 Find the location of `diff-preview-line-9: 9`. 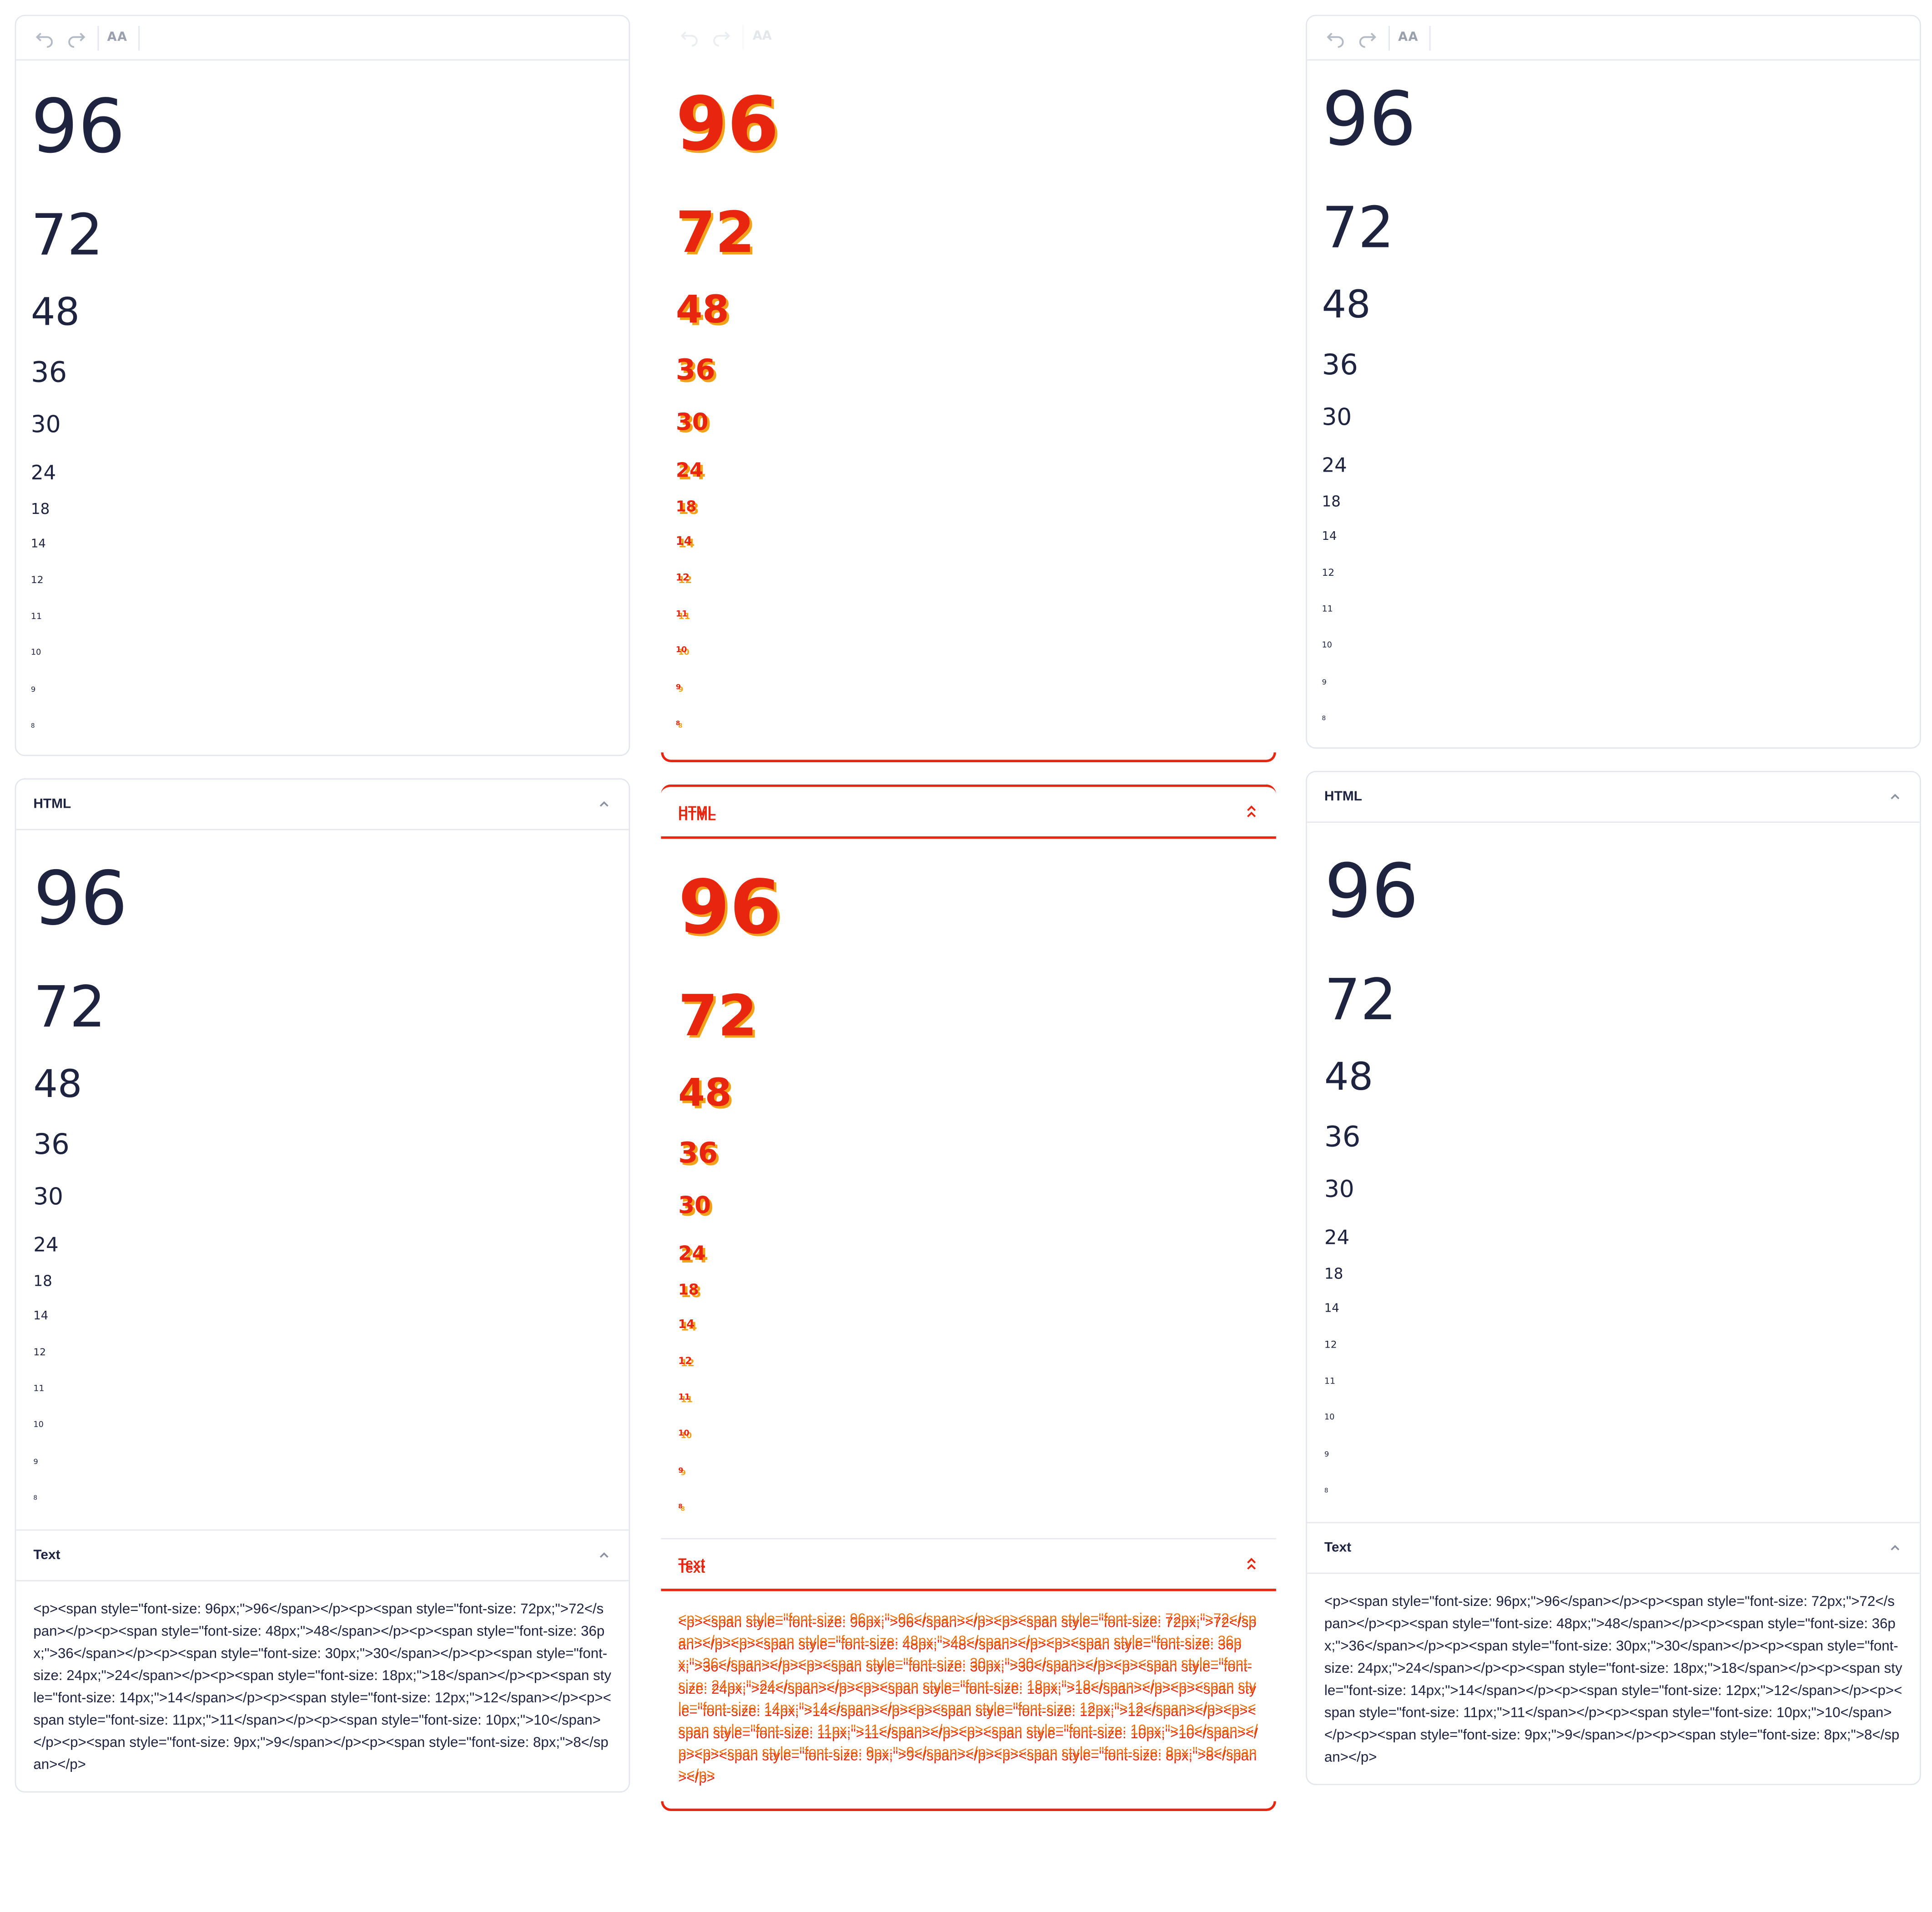

diff-preview-line-9: 9 is located at coordinates (681, 1471).